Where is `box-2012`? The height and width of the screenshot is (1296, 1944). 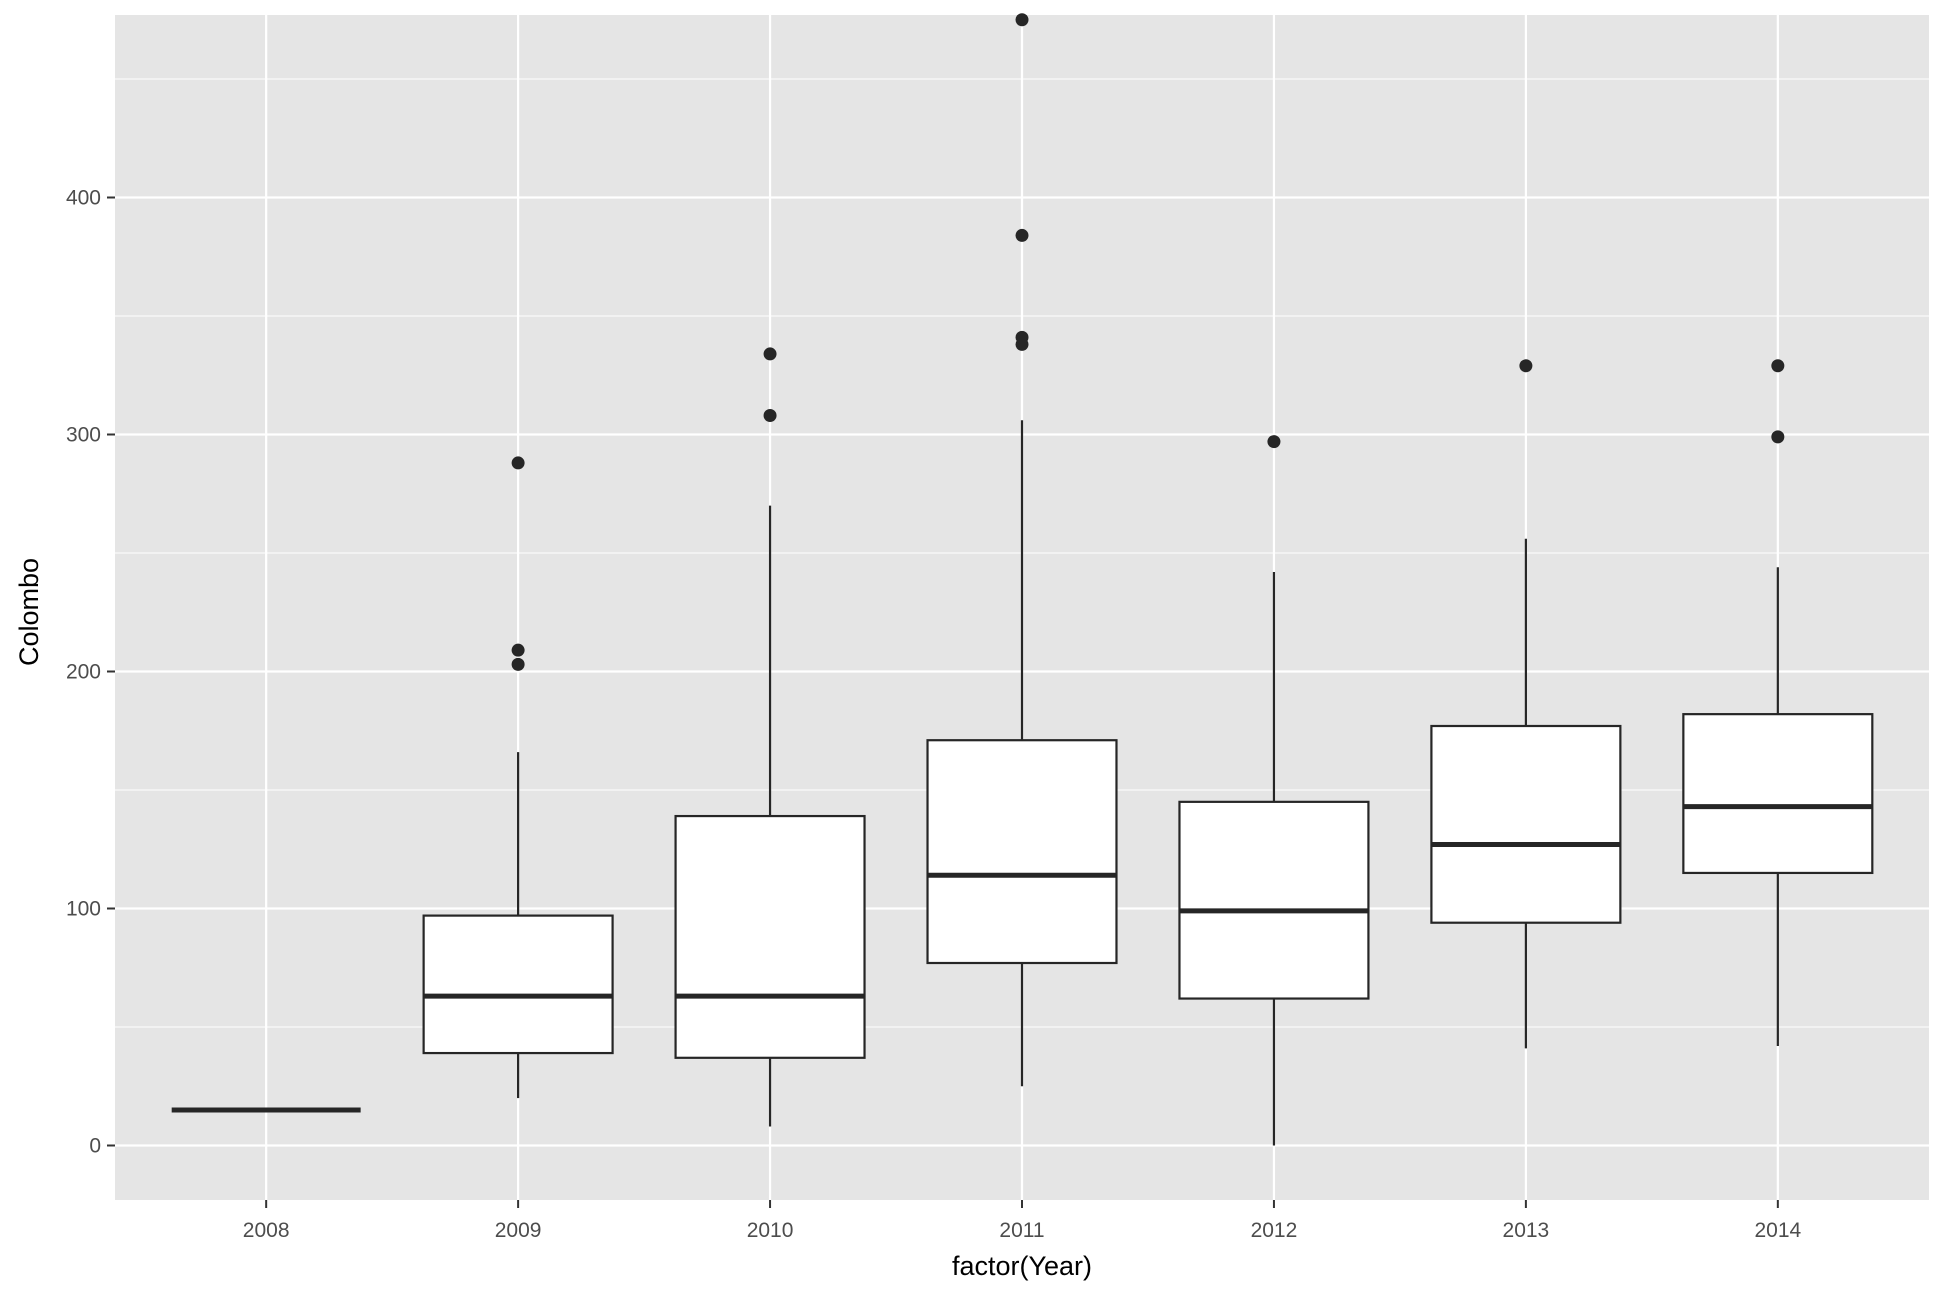
box-2012 is located at coordinates (1274, 790).